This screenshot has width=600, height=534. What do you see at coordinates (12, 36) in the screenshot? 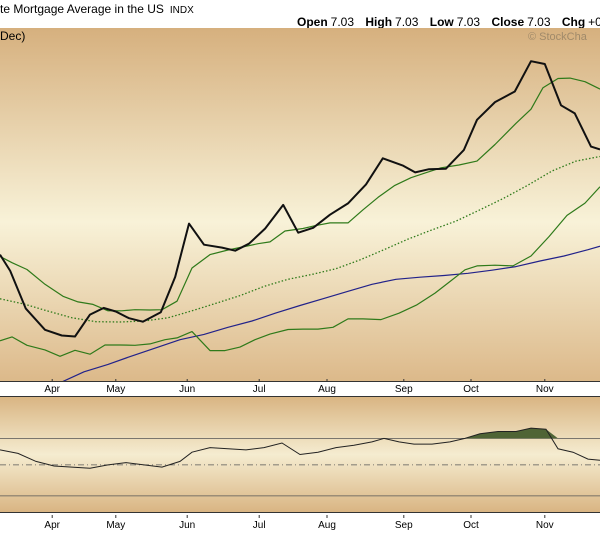
I see `panel-sub-label: Dec)` at bounding box center [12, 36].